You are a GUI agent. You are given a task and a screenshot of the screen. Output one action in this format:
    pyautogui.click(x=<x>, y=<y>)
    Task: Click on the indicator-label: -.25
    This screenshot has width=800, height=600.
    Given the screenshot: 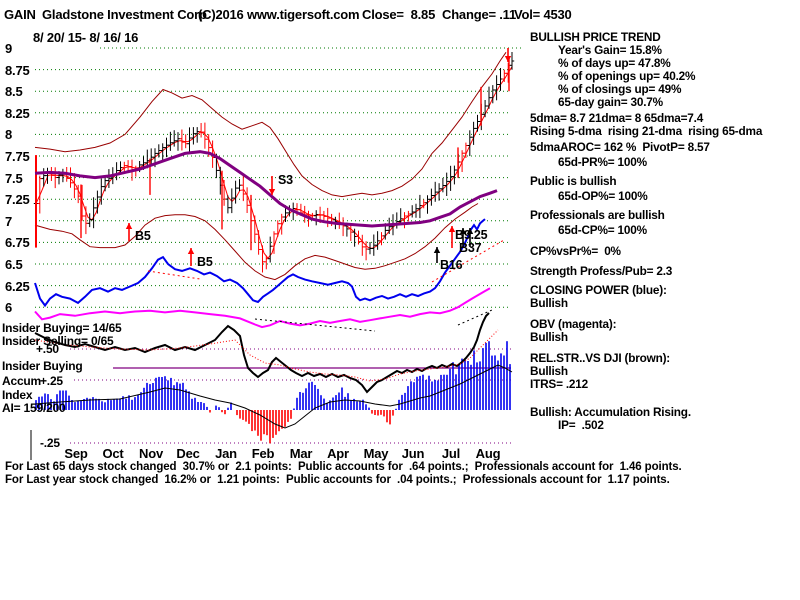 What is the action you would take?
    pyautogui.click(x=50, y=443)
    